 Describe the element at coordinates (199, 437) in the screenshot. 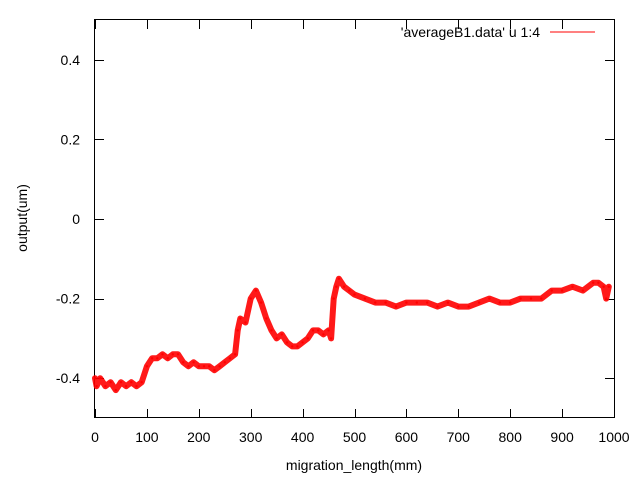

I see `x-tick-label: 200` at that location.